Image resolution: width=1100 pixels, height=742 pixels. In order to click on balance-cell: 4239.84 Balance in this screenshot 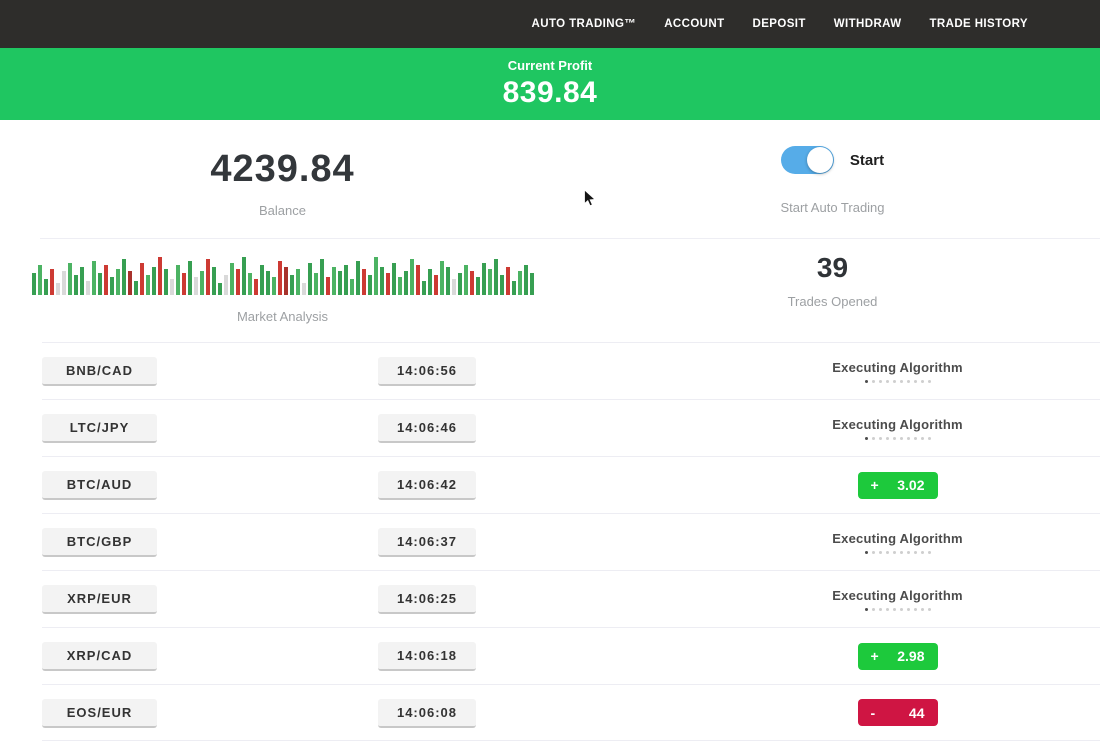, I will do `click(282, 179)`.